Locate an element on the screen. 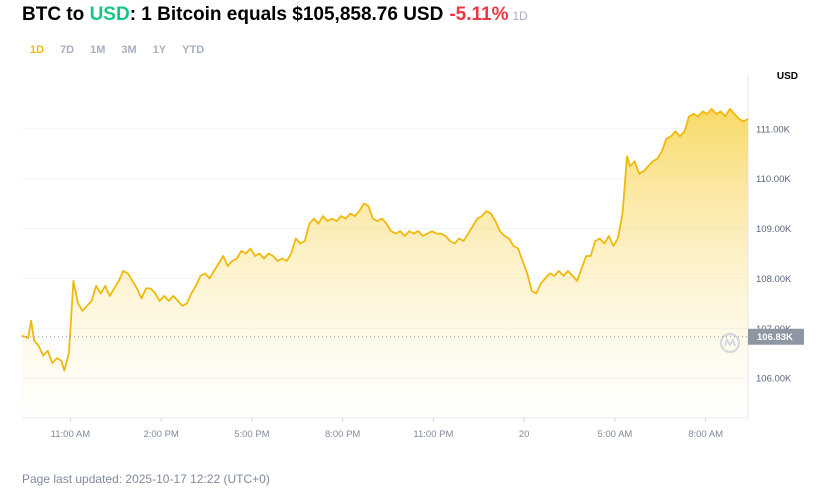  to-word: to is located at coordinates (75, 14).